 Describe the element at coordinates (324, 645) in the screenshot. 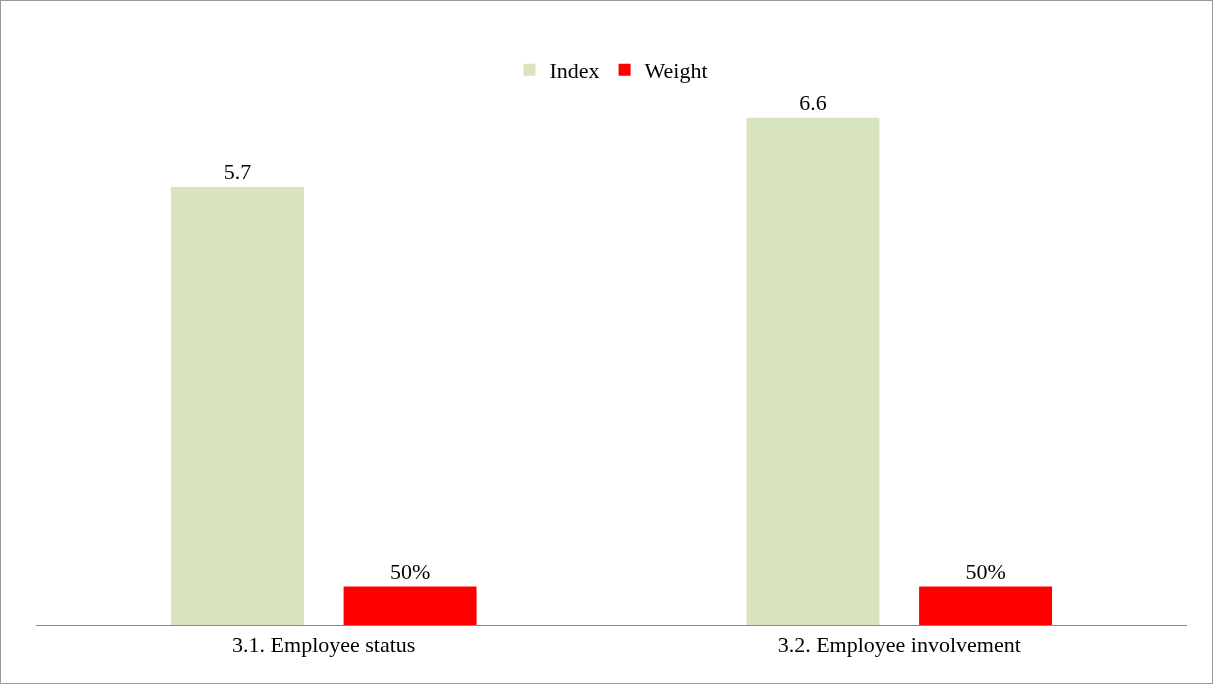

I see `x-tick-label: 3.1. Employee status` at that location.